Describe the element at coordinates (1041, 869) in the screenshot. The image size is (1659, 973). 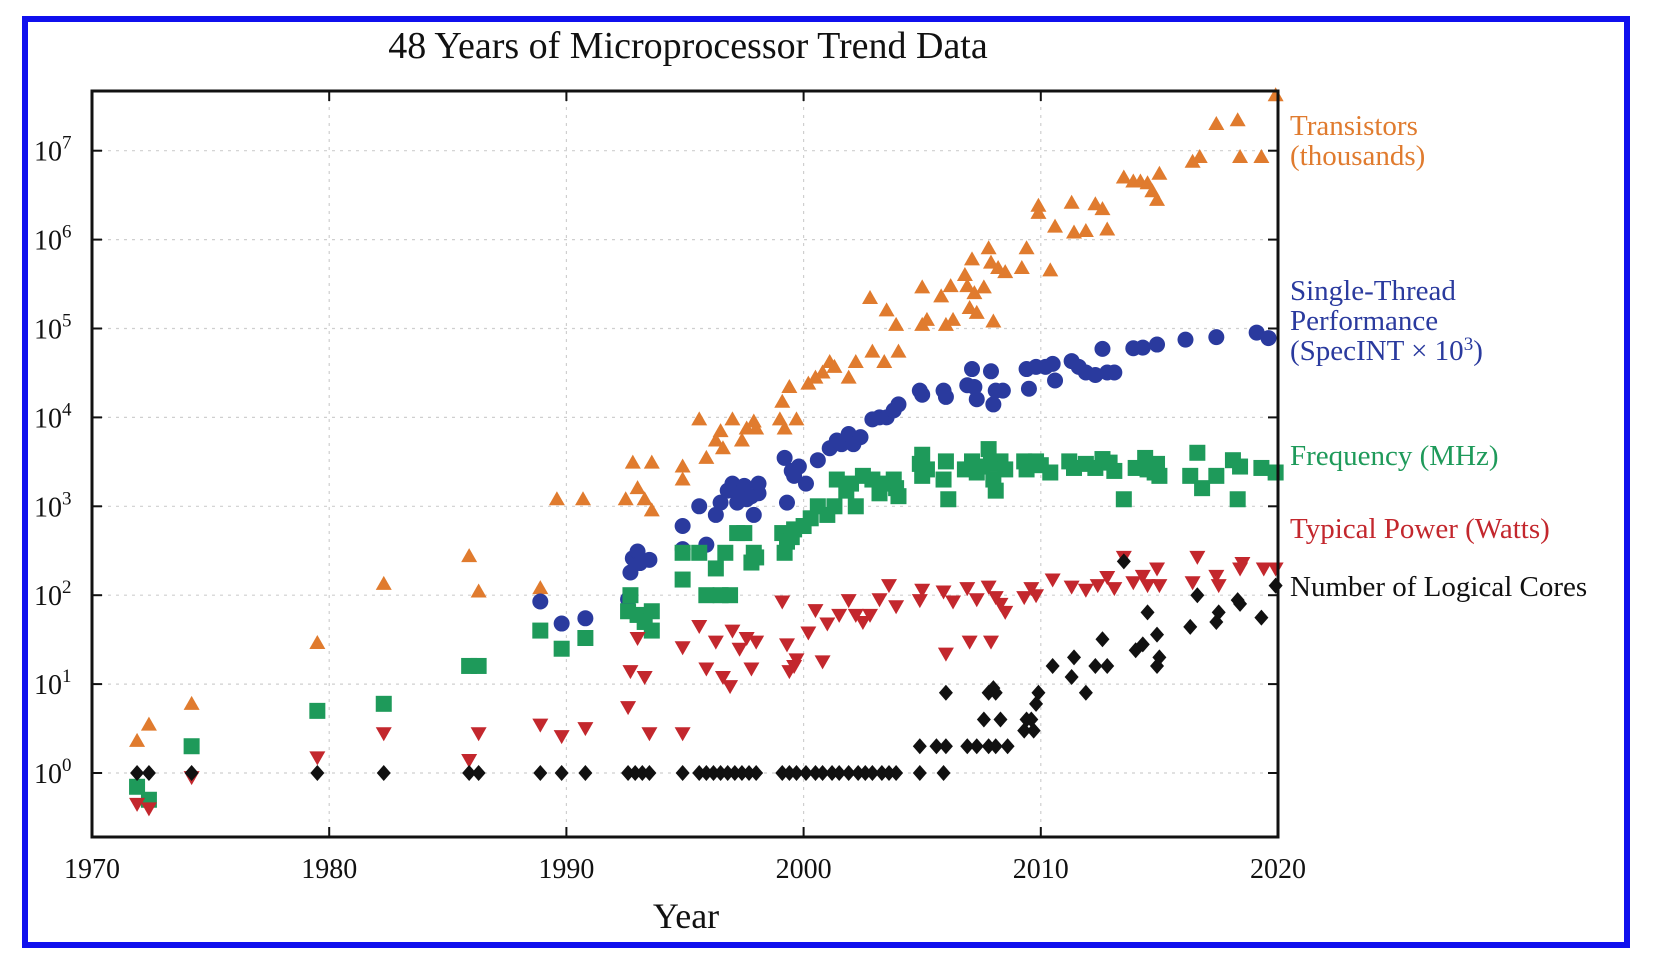
I see `x-tick-label: 2010` at that location.